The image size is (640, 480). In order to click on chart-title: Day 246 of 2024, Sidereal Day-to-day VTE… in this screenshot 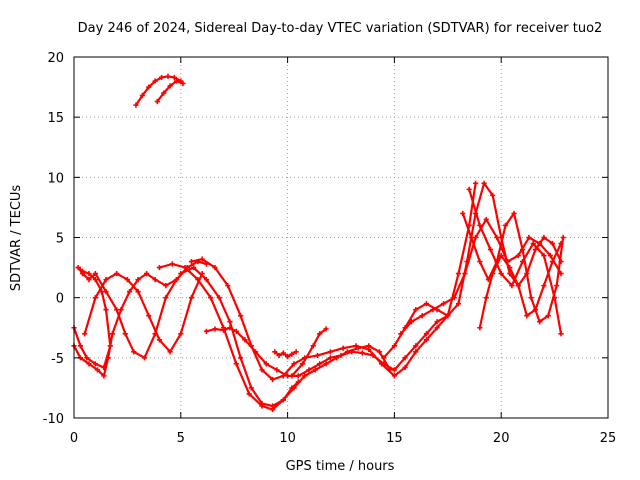, I will do `click(340, 28)`.